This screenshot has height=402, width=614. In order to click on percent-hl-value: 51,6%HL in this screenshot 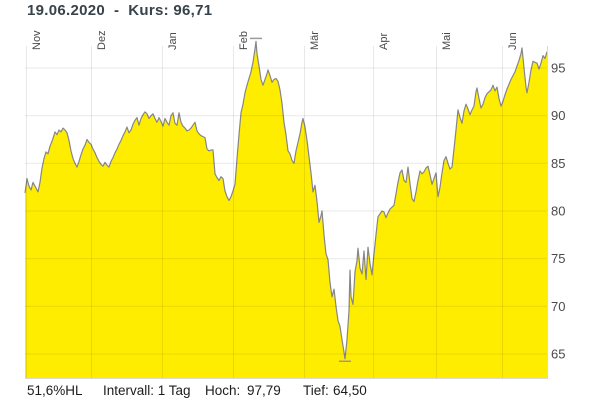, I will do `click(55, 390)`.